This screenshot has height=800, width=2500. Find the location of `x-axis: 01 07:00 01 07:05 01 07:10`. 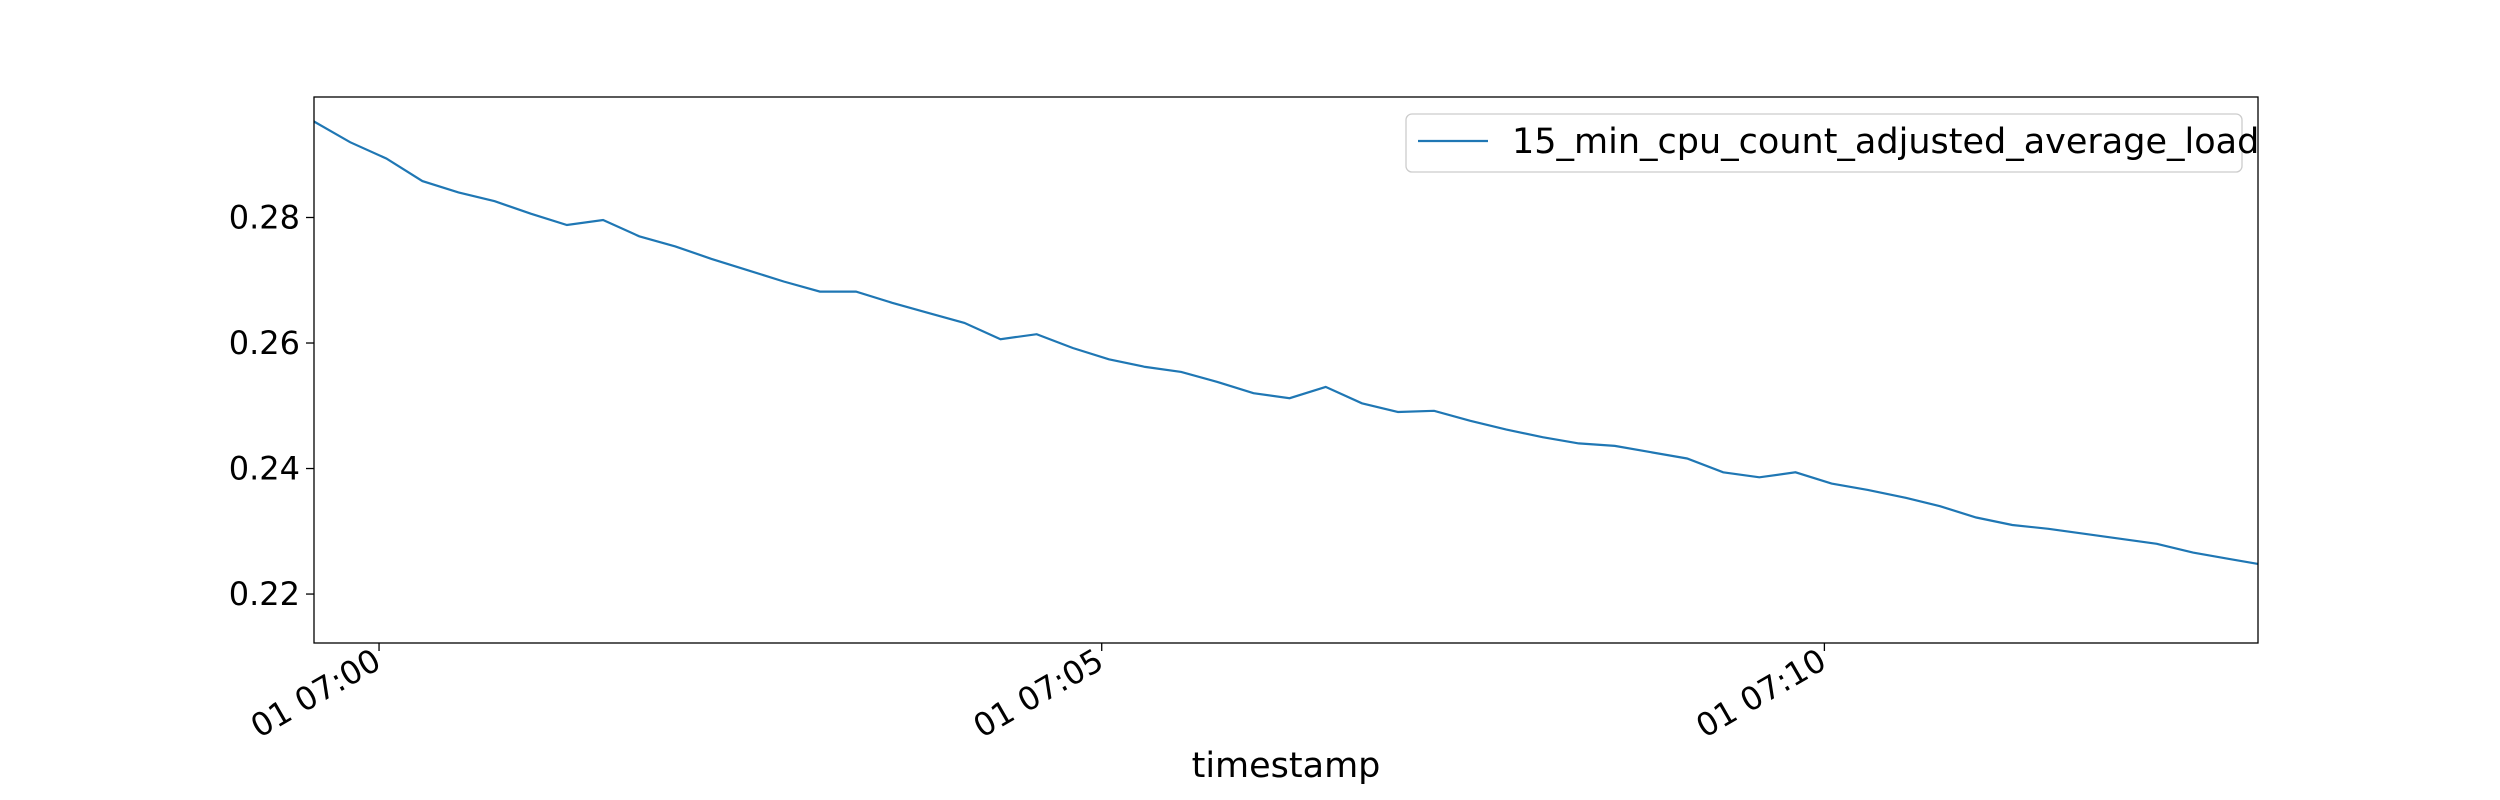

x-axis: 01 07:00 01 07:05 01 07:10 is located at coordinates (1038, 693).